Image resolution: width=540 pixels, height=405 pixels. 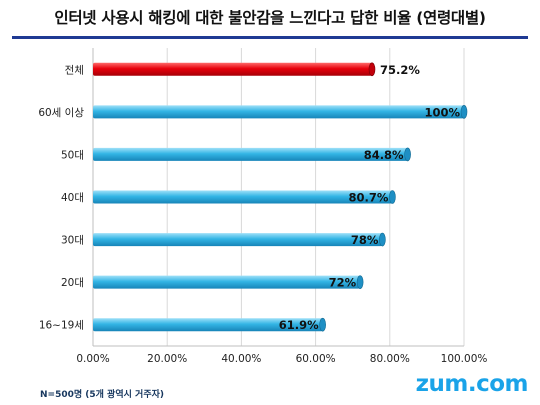 I want to click on sample-footnote: N=500명 (5개 광역시 거주자), so click(x=102, y=395).